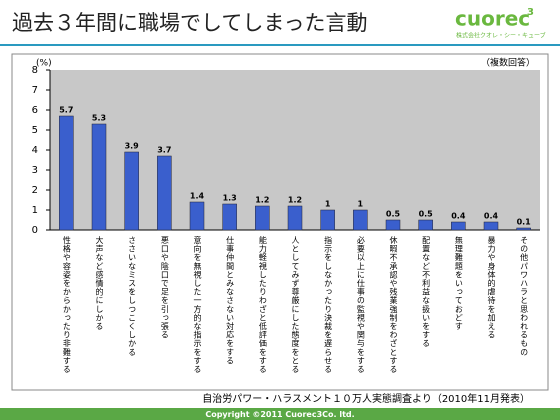  I want to click on value-label: 5.7, so click(66, 110).